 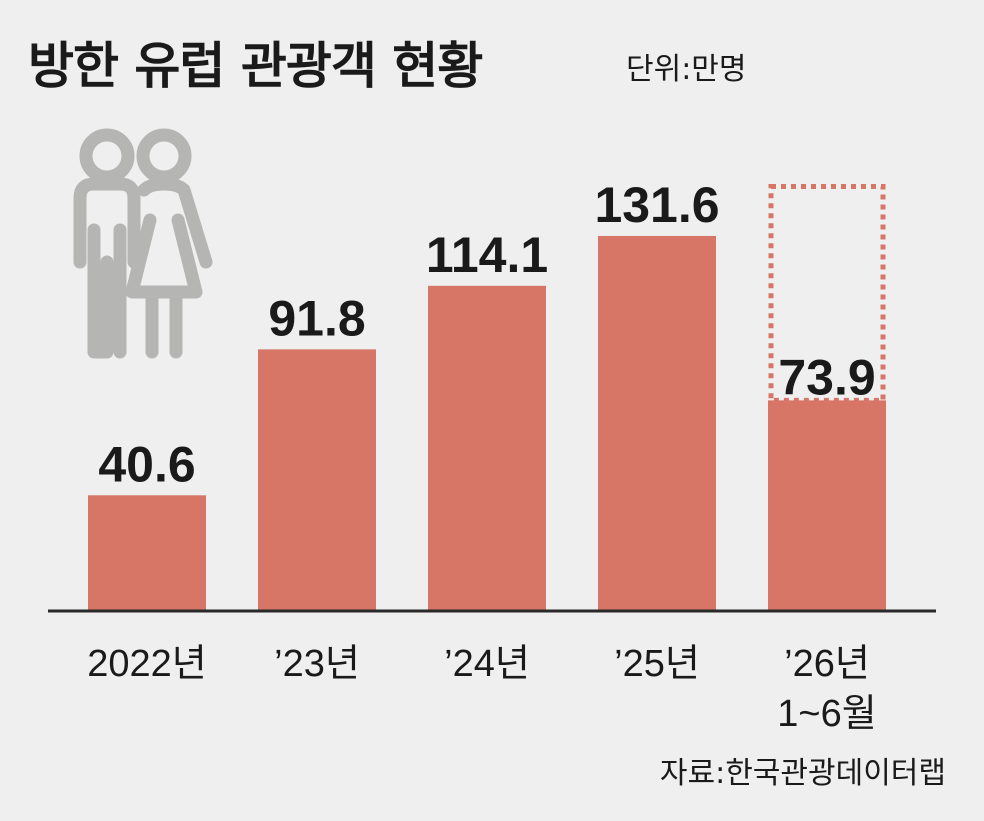 I want to click on x-tick-label-1: ’23년, so click(x=317, y=664).